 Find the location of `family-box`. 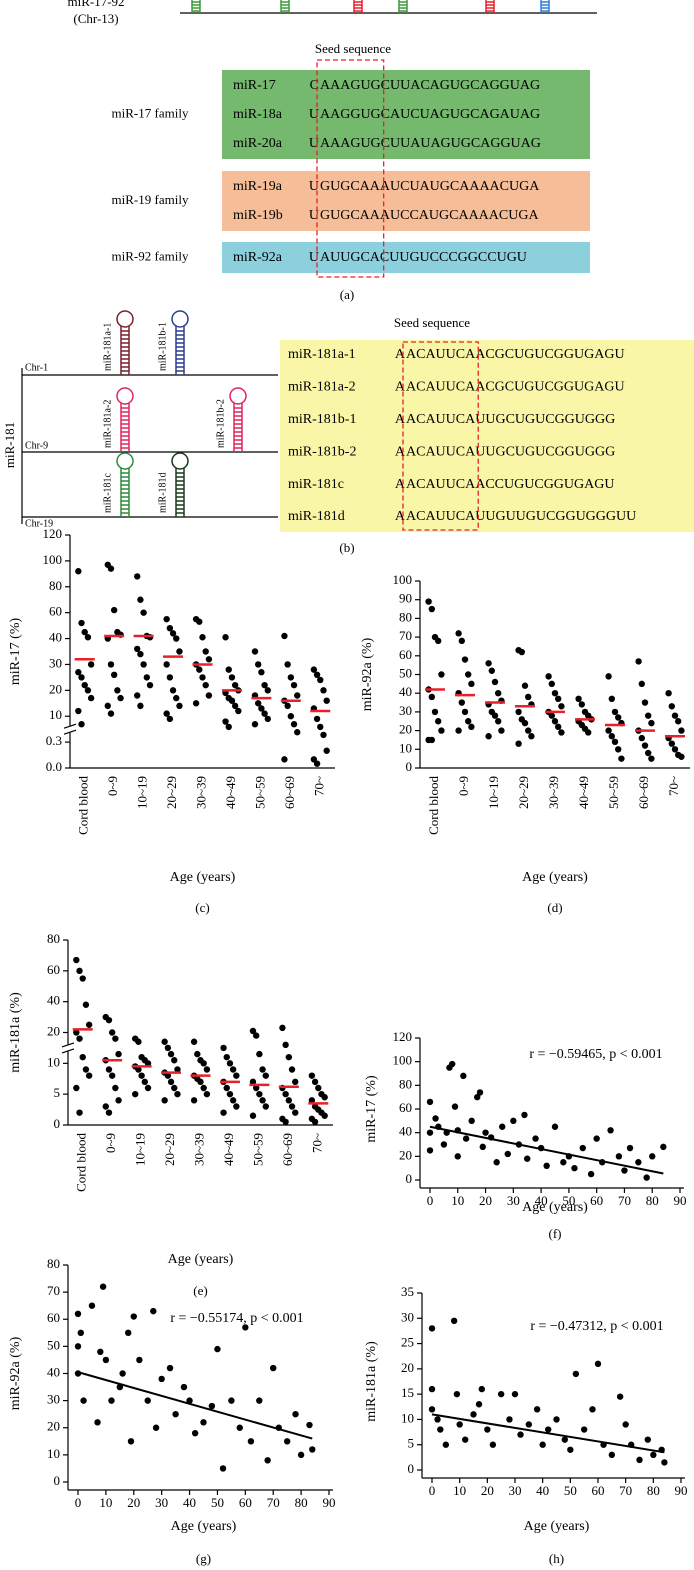

family-box is located at coordinates (406, 114).